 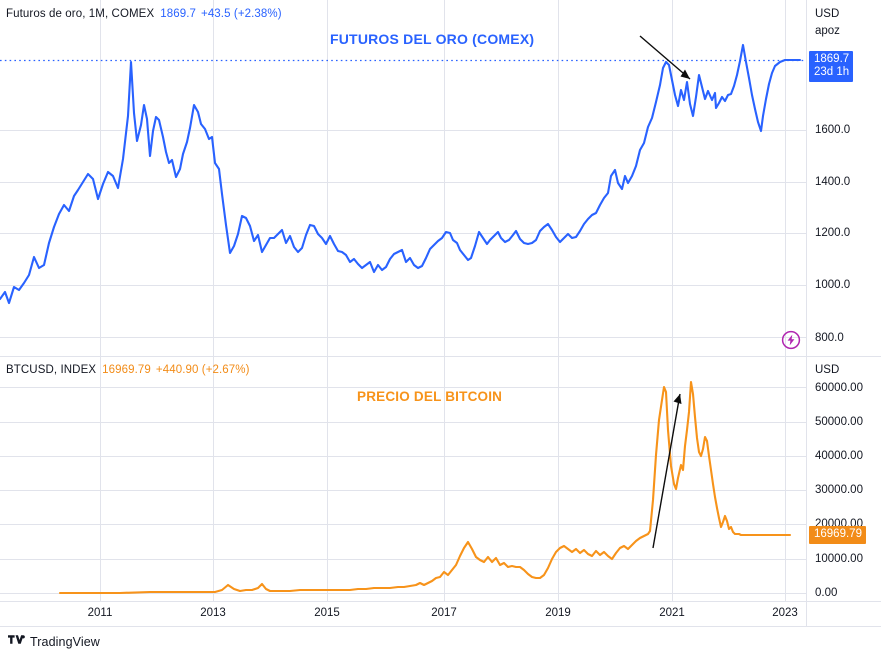 What do you see at coordinates (241, 14) in the screenshot?
I see `gold-change: +43.5 (+2.38%)` at bounding box center [241, 14].